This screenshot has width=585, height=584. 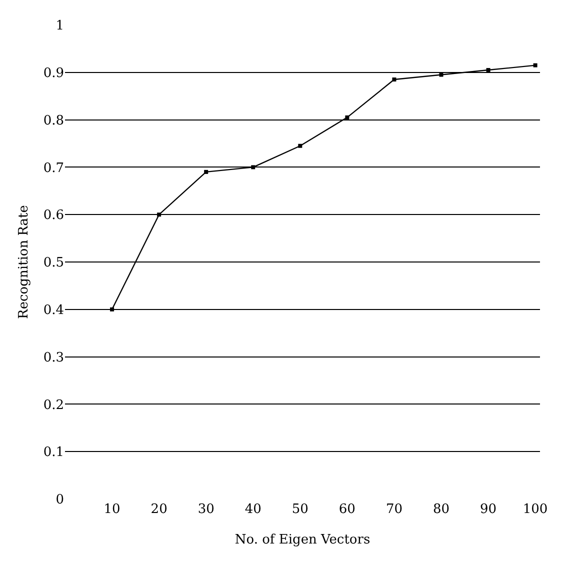 What do you see at coordinates (347, 509) in the screenshot?
I see `x-tick-label: 60` at bounding box center [347, 509].